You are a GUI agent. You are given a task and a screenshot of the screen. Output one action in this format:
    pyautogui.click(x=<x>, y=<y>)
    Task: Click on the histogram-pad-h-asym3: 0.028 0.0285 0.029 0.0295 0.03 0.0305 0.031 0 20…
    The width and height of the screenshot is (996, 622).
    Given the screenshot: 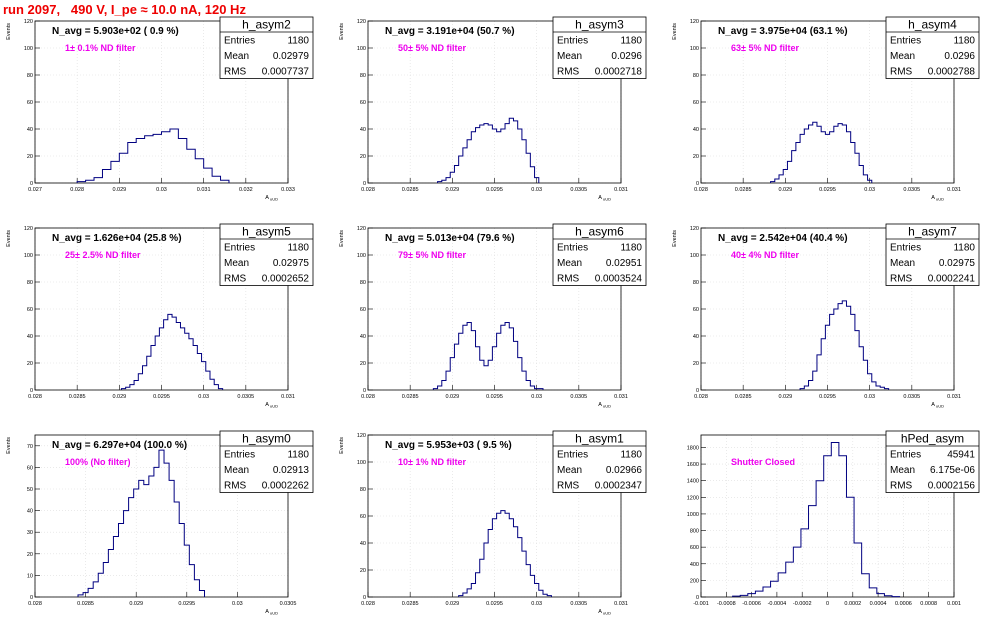 What is the action you would take?
    pyautogui.click(x=493, y=111)
    